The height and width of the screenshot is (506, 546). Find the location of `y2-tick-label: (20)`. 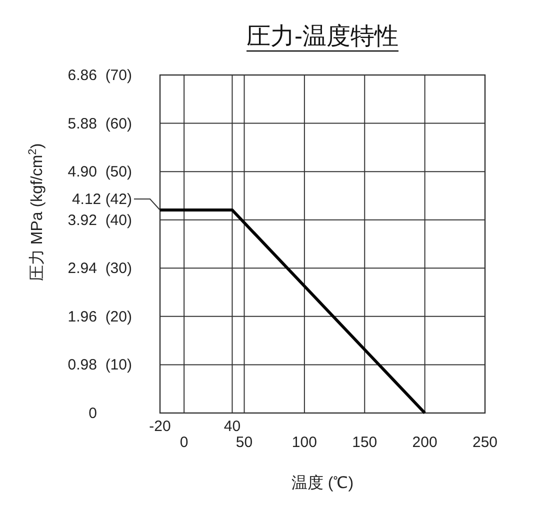

y2-tick-label: (20) is located at coordinates (118, 317).